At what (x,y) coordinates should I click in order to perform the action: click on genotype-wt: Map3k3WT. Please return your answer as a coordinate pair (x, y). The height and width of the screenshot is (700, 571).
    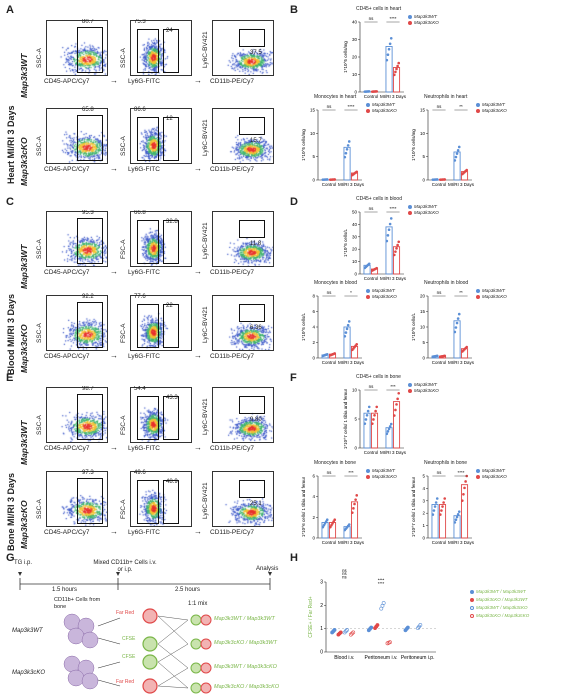
    Looking at the image, I should click on (27, 631).